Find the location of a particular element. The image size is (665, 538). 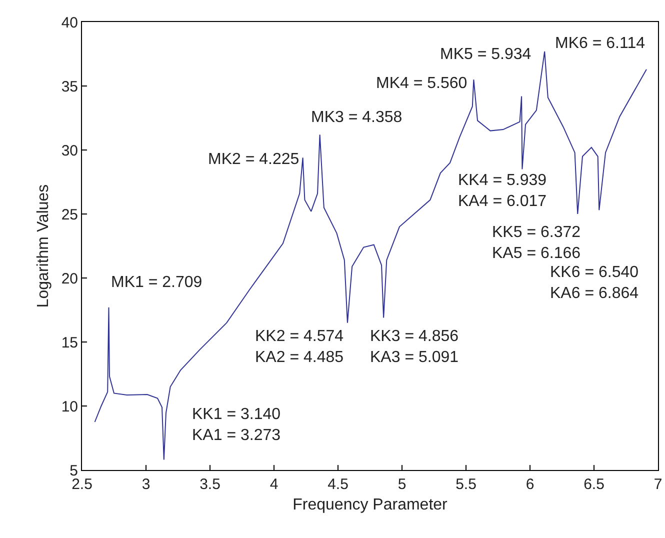

annotation: KK1 = 3.140 KA1 = 3.273 is located at coordinates (236, 425).